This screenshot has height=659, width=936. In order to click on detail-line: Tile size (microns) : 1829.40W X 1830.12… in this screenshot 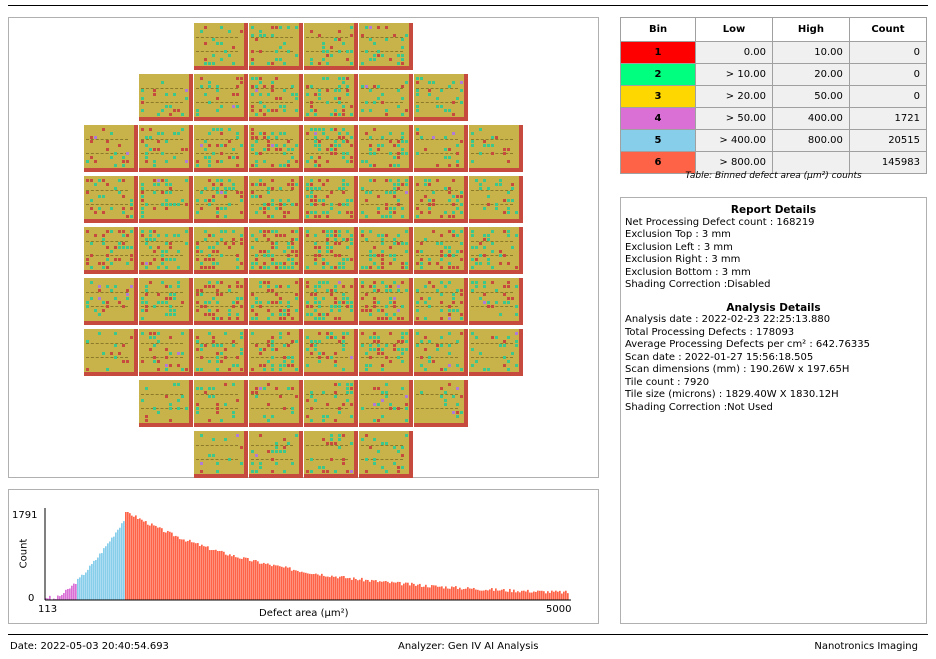, I will do `click(732, 394)`.